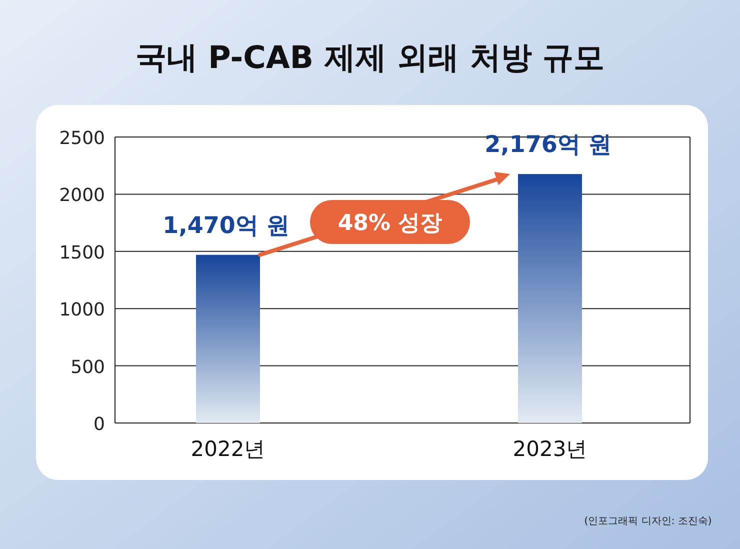 Image resolution: width=740 pixels, height=549 pixels. What do you see at coordinates (82, 195) in the screenshot?
I see `y-tick-label: 2000` at bounding box center [82, 195].